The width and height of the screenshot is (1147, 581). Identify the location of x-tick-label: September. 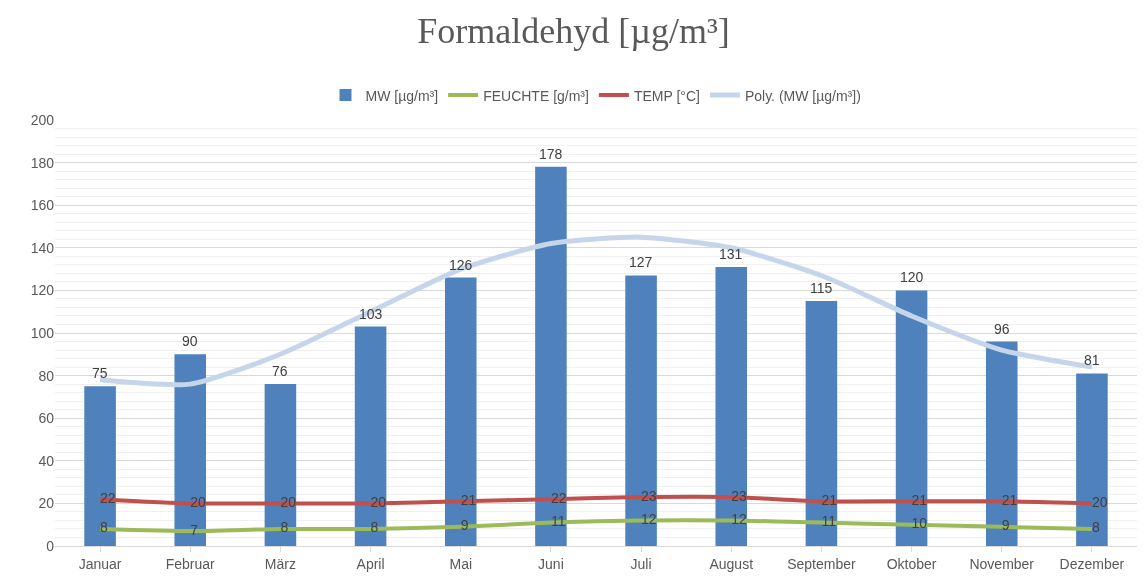
(821, 563).